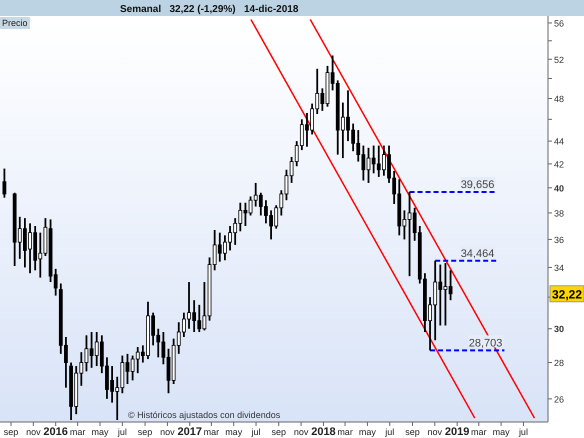 This screenshot has width=584, height=438. Describe the element at coordinates (55, 432) in the screenshot. I see `x-tick-label: 2016` at that location.